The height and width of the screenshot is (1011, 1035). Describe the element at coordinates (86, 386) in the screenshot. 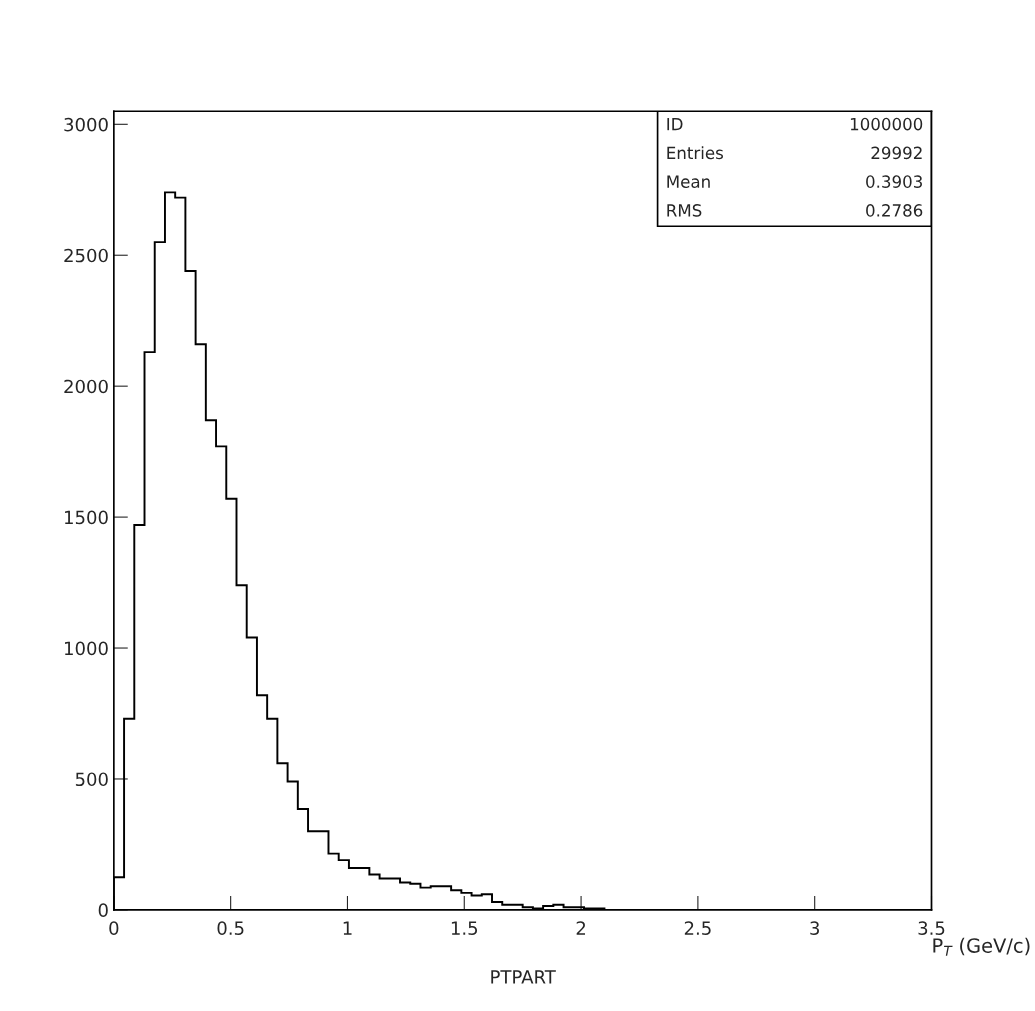

I see `y-tick-label: 2000` at that location.